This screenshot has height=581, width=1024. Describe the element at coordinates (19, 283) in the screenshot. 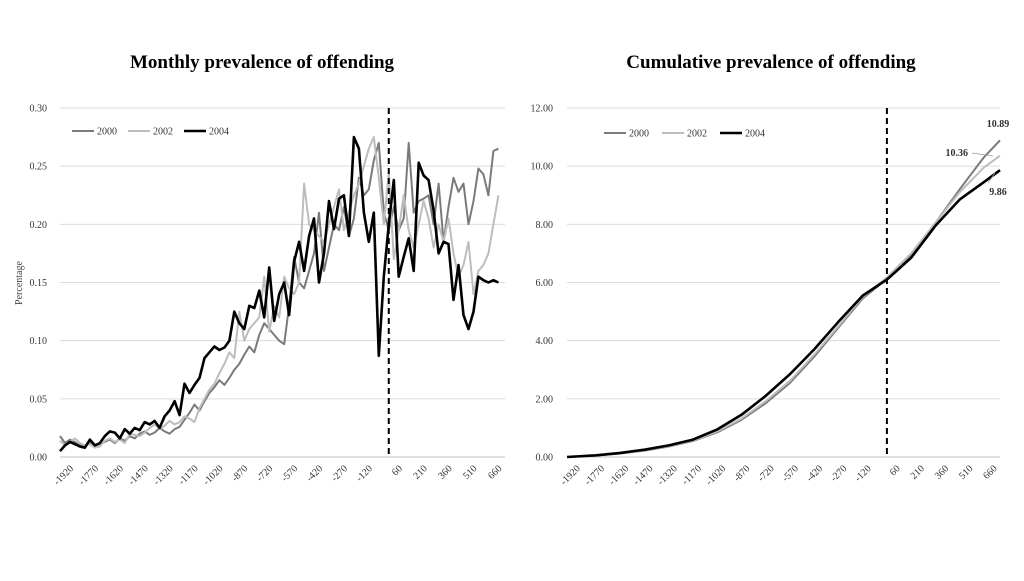

I see `y-axis-label: Percentage` at that location.